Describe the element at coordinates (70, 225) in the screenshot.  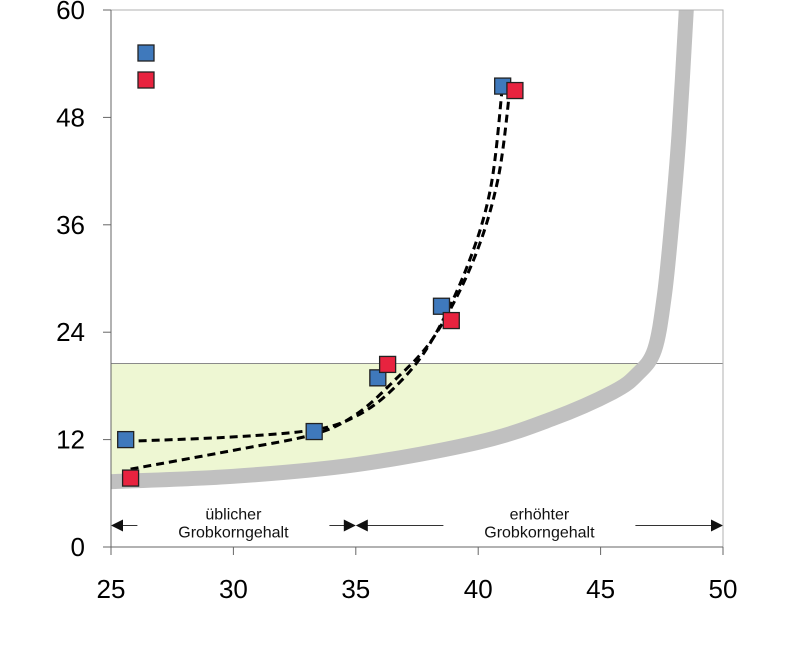
I see `y-tick-label: 36` at that location.